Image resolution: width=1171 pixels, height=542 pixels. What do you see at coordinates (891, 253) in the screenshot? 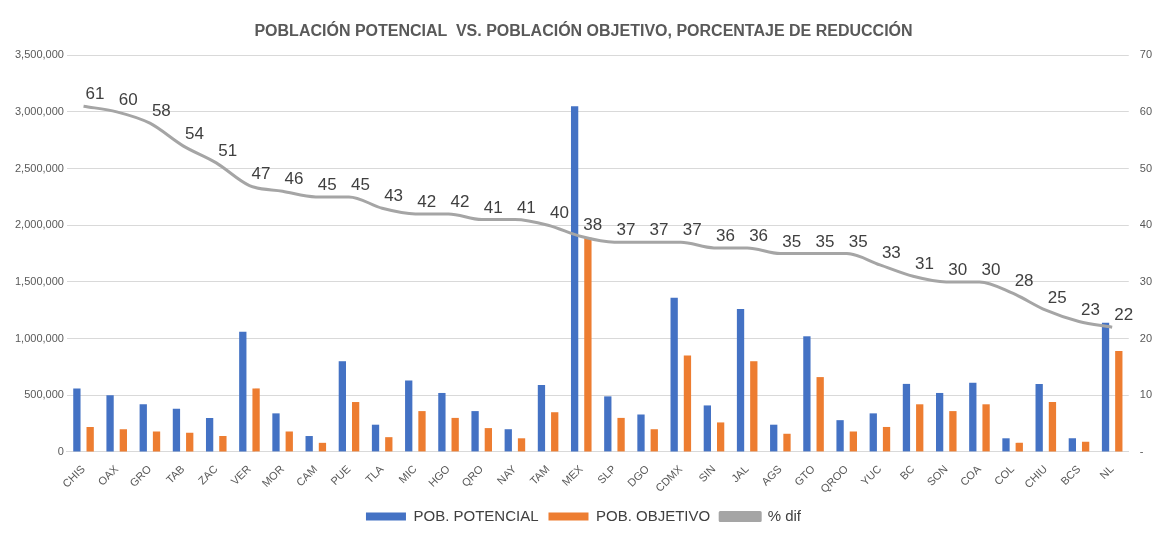
I see `data-label: 33` at bounding box center [891, 253].